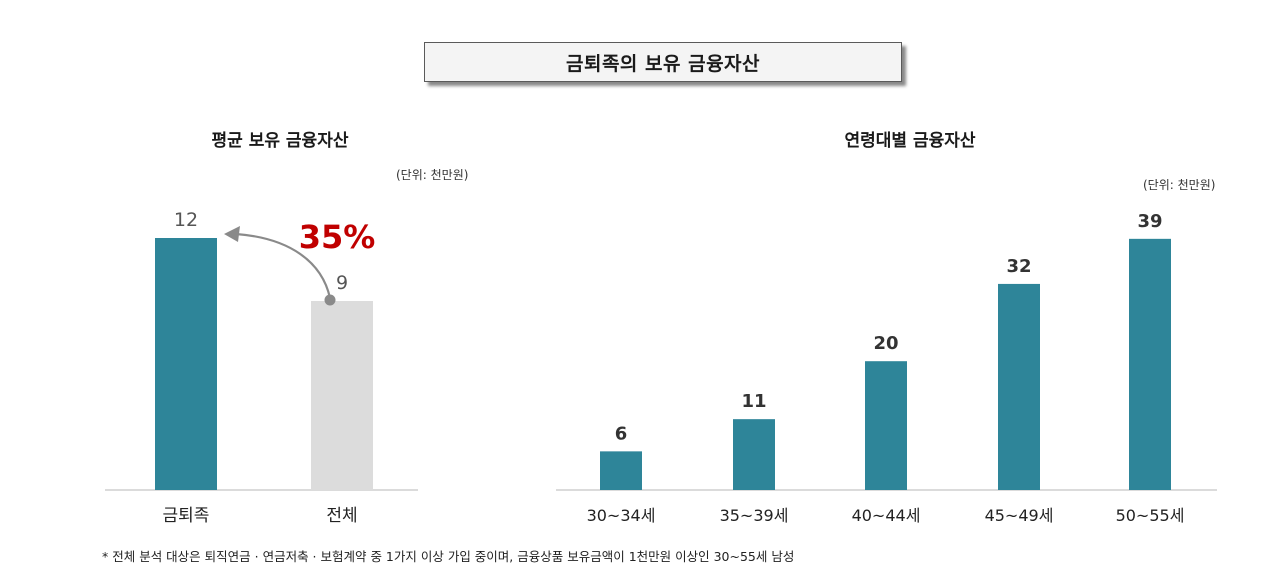 Image resolution: width=1280 pixels, height=588 pixels. I want to click on chart-1-value-label-4: 39, so click(1149, 221).